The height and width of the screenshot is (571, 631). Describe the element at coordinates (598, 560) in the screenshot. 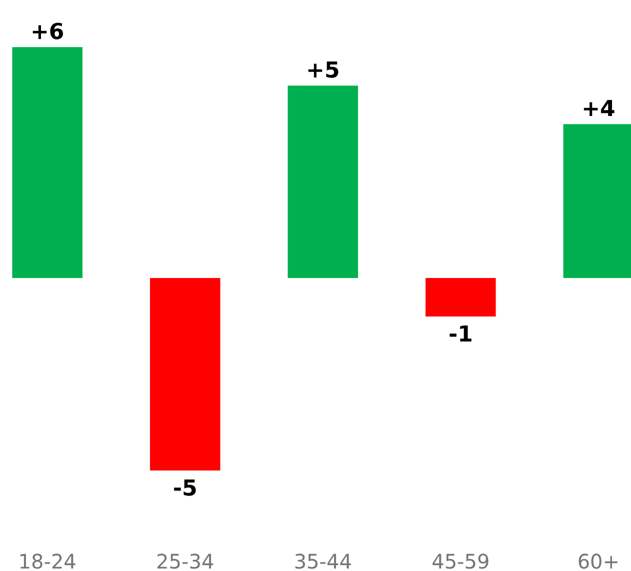

I see `x-tick-label: 60+` at that location.